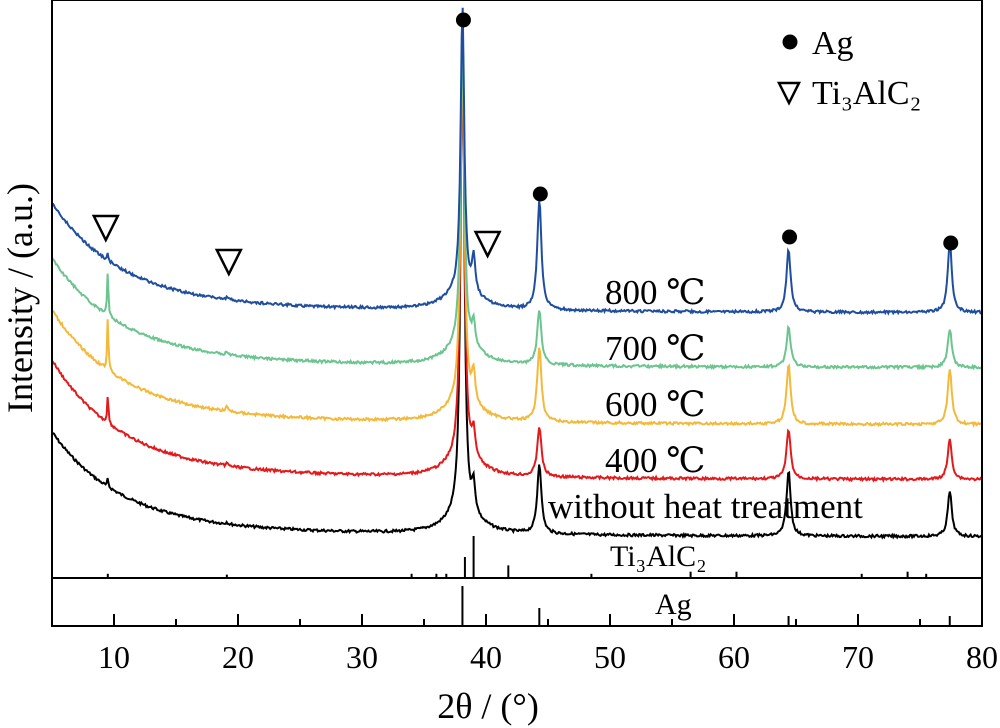 This screenshot has width=1000, height=728. I want to click on ref-label-ag: Ag, so click(673, 604).